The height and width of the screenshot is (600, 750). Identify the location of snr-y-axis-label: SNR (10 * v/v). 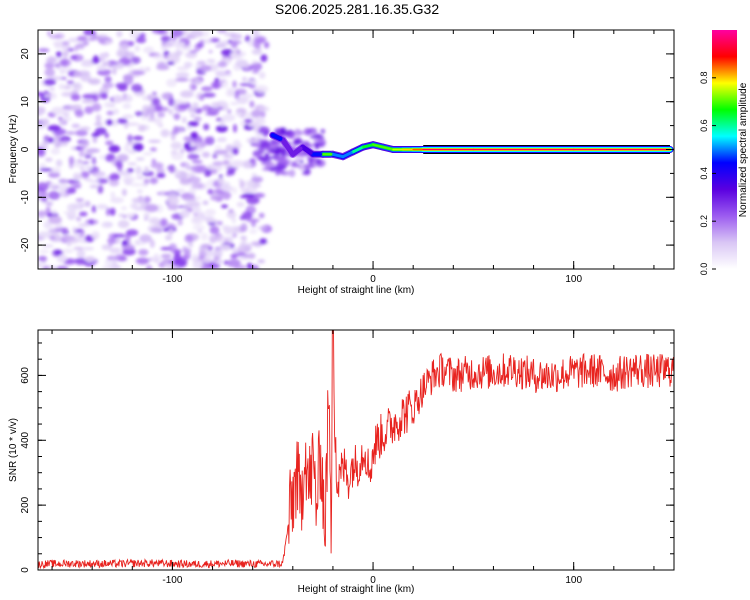
(13, 450).